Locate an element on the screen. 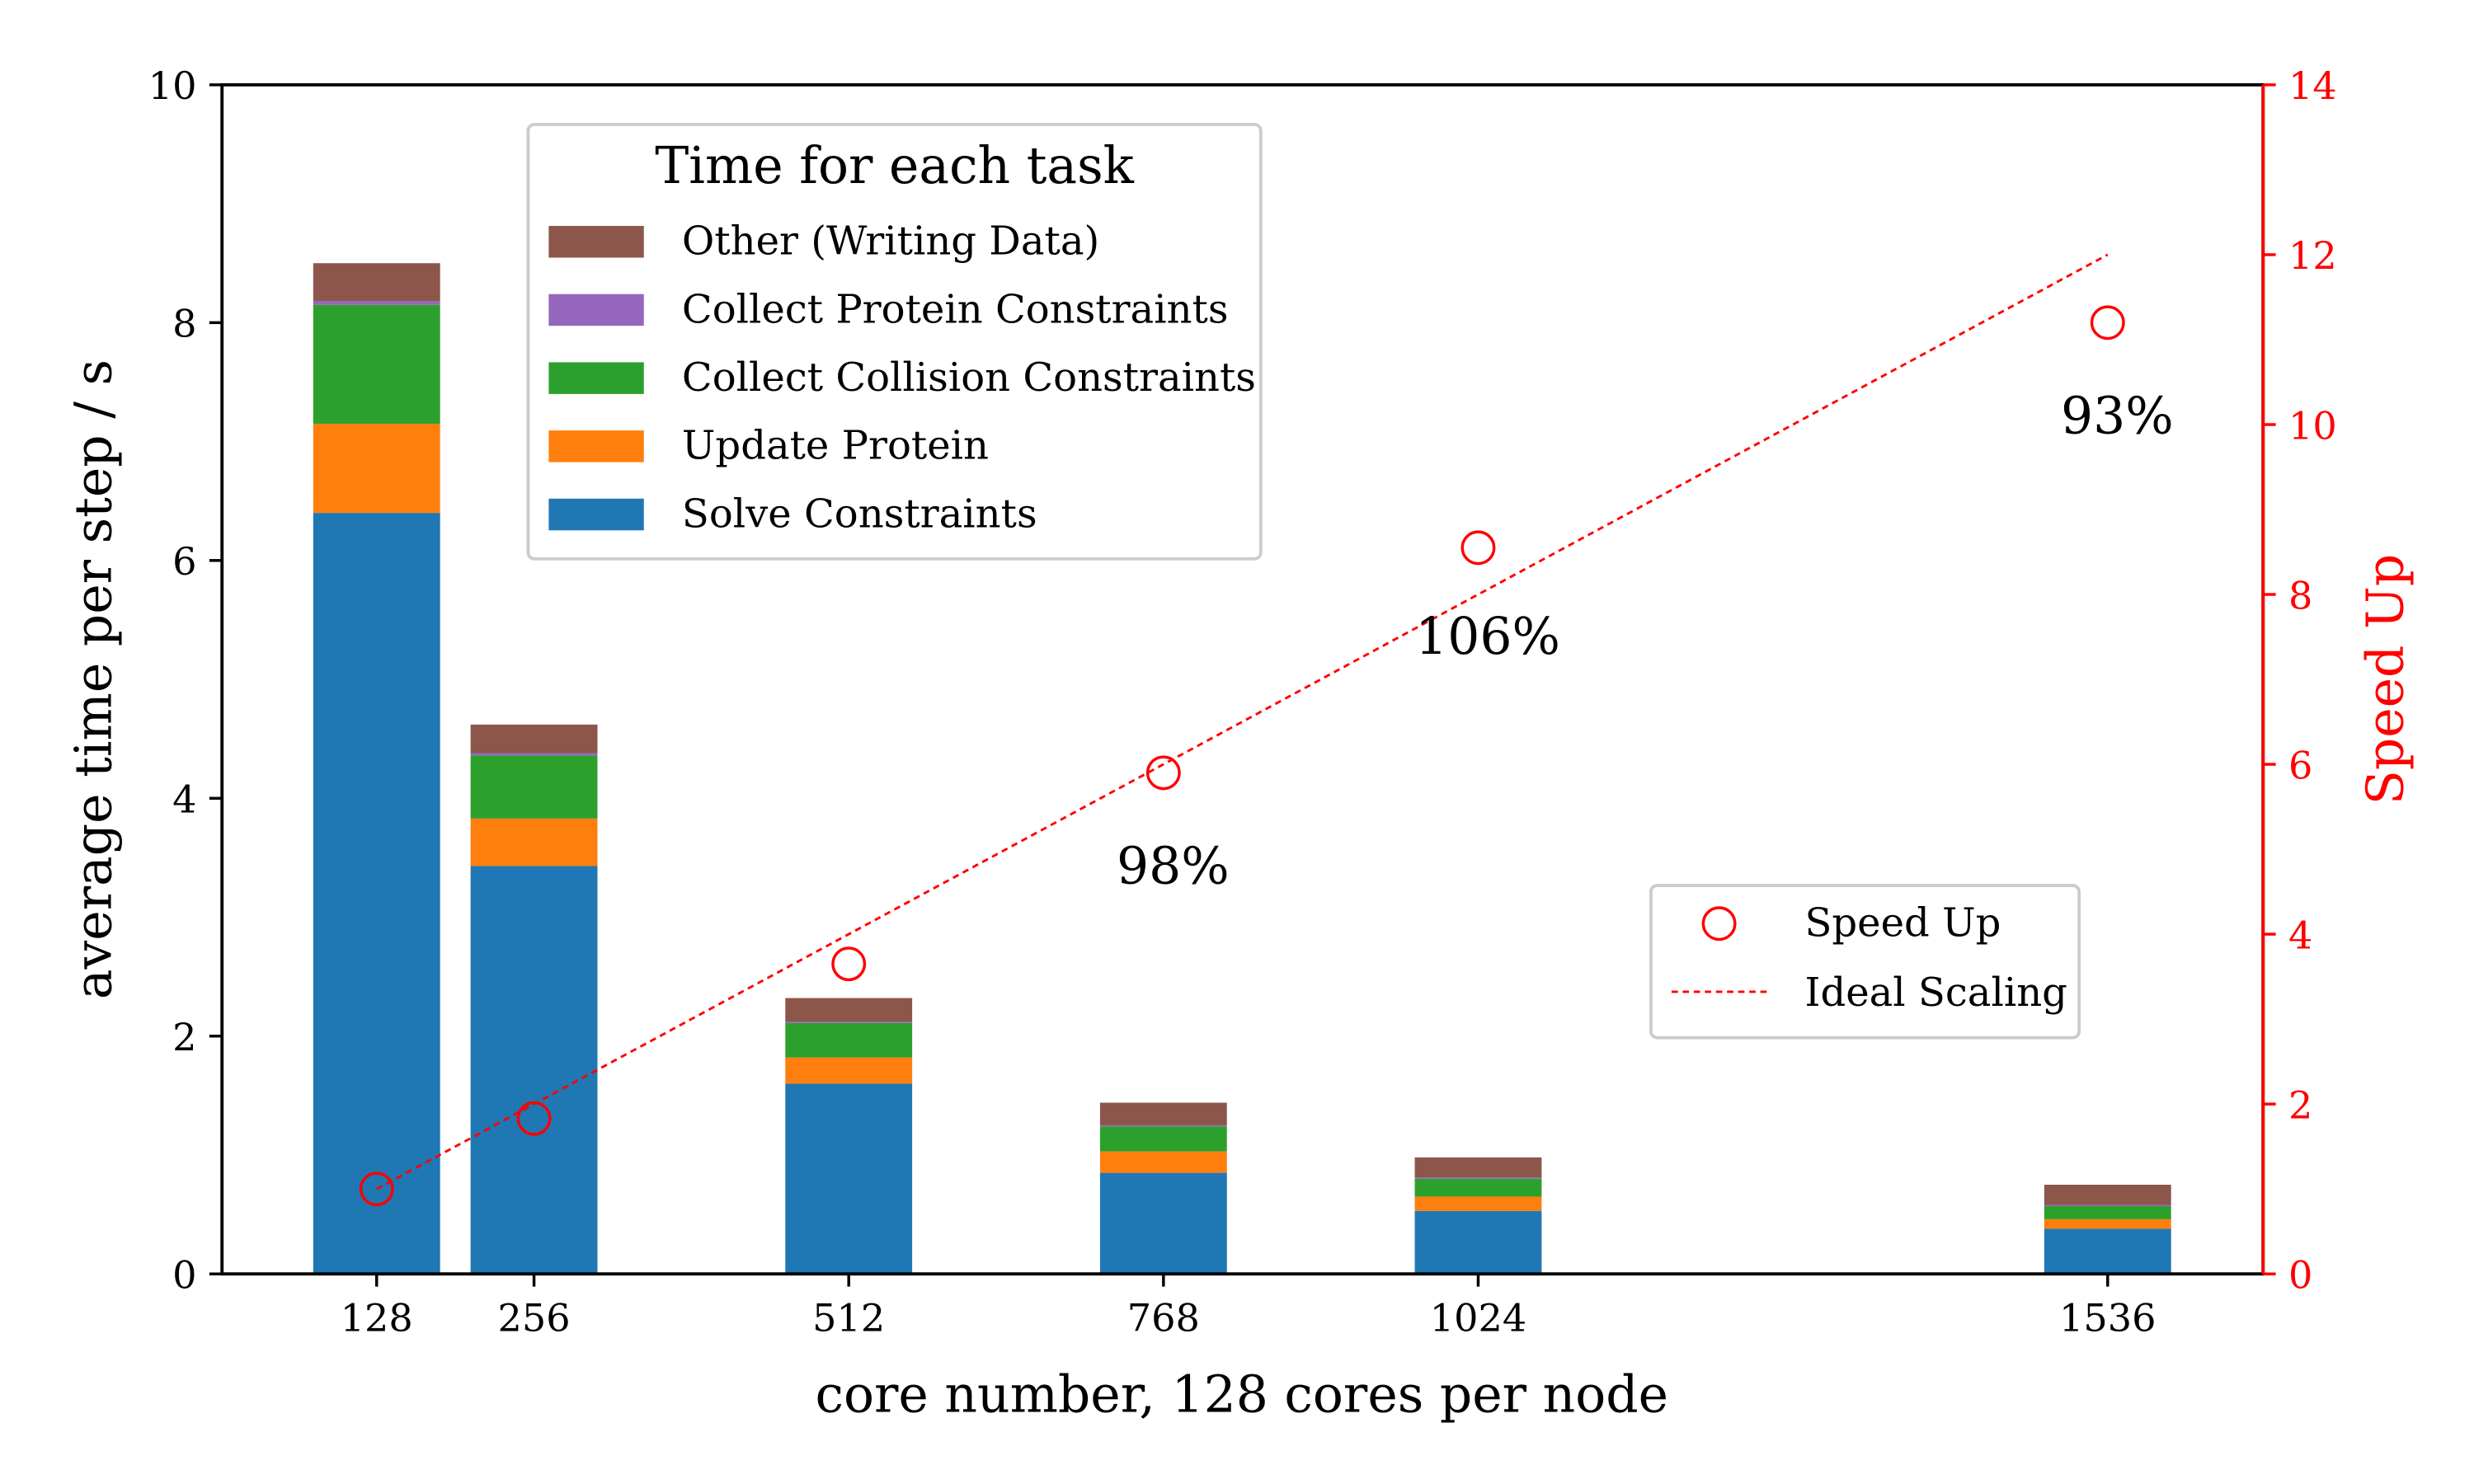 The height and width of the screenshot is (1484, 2474). legend-label-collision-constraints: Collect Collision Constraints is located at coordinates (969, 378).